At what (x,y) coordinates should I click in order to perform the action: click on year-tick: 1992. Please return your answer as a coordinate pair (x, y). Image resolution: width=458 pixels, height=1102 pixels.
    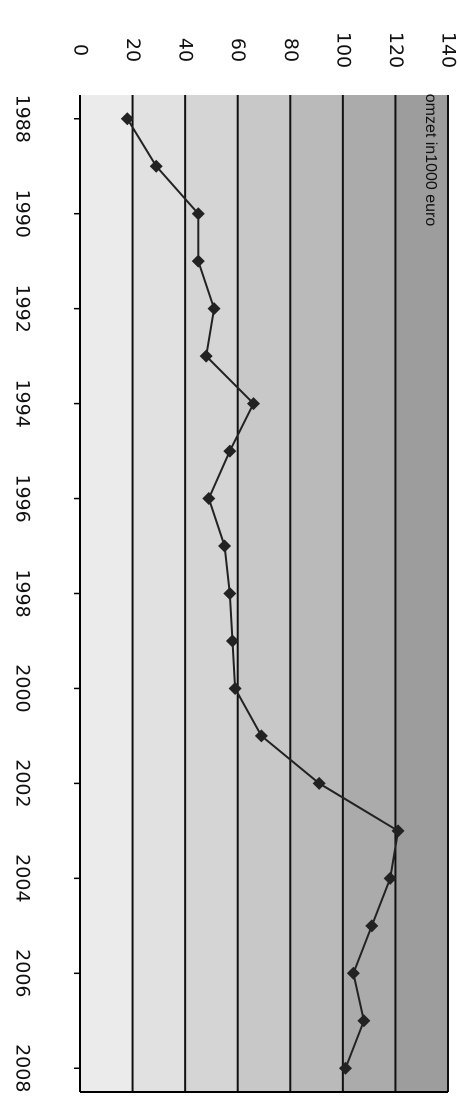
    Looking at the image, I should click on (23, 308).